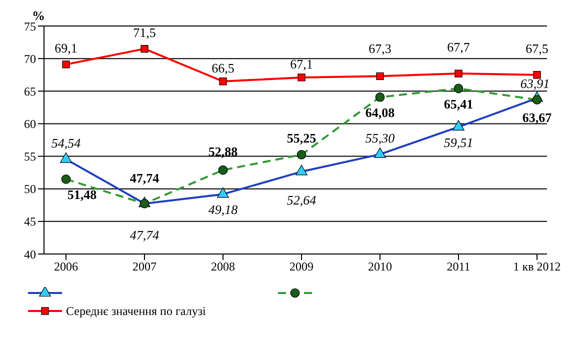 This screenshot has width=583, height=354. I want to click on data-label: 65,41, so click(459, 104).